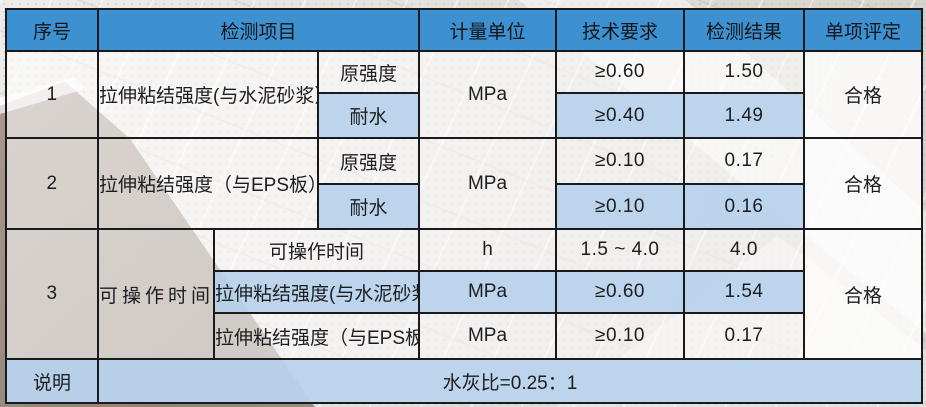 The height and width of the screenshot is (407, 926). Describe the element at coordinates (744, 161) in the screenshot. I see `row2a-result: 0.17` at that location.